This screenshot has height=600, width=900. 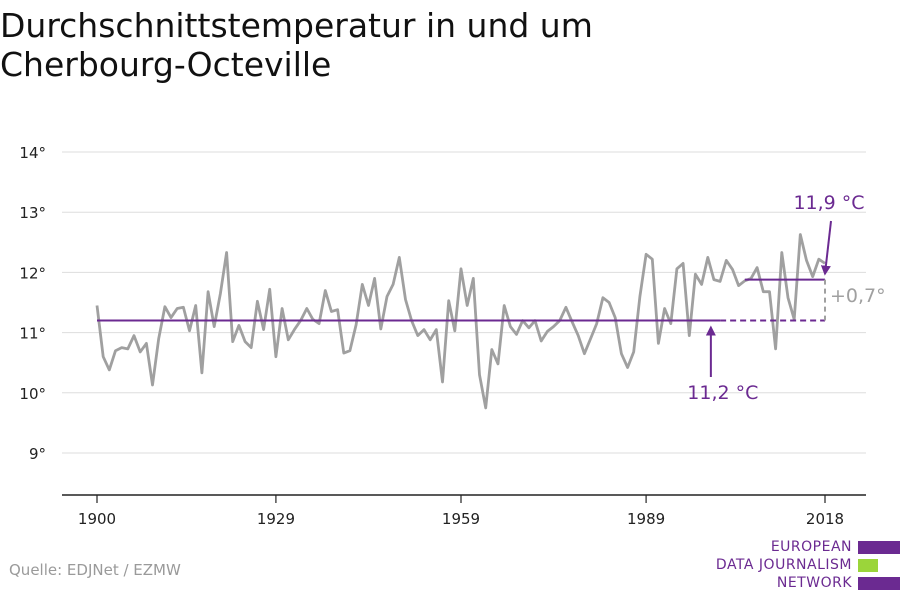 What do you see at coordinates (828, 203) in the screenshot?
I see `recent-annotation-label: 11,9 °C` at bounding box center [828, 203].